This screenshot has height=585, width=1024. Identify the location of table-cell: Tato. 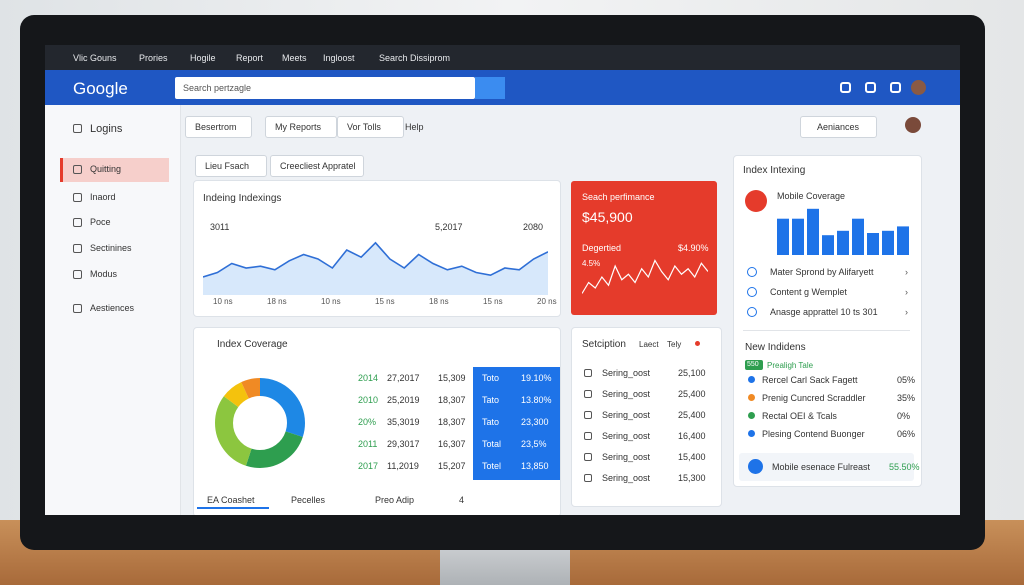
(491, 400).